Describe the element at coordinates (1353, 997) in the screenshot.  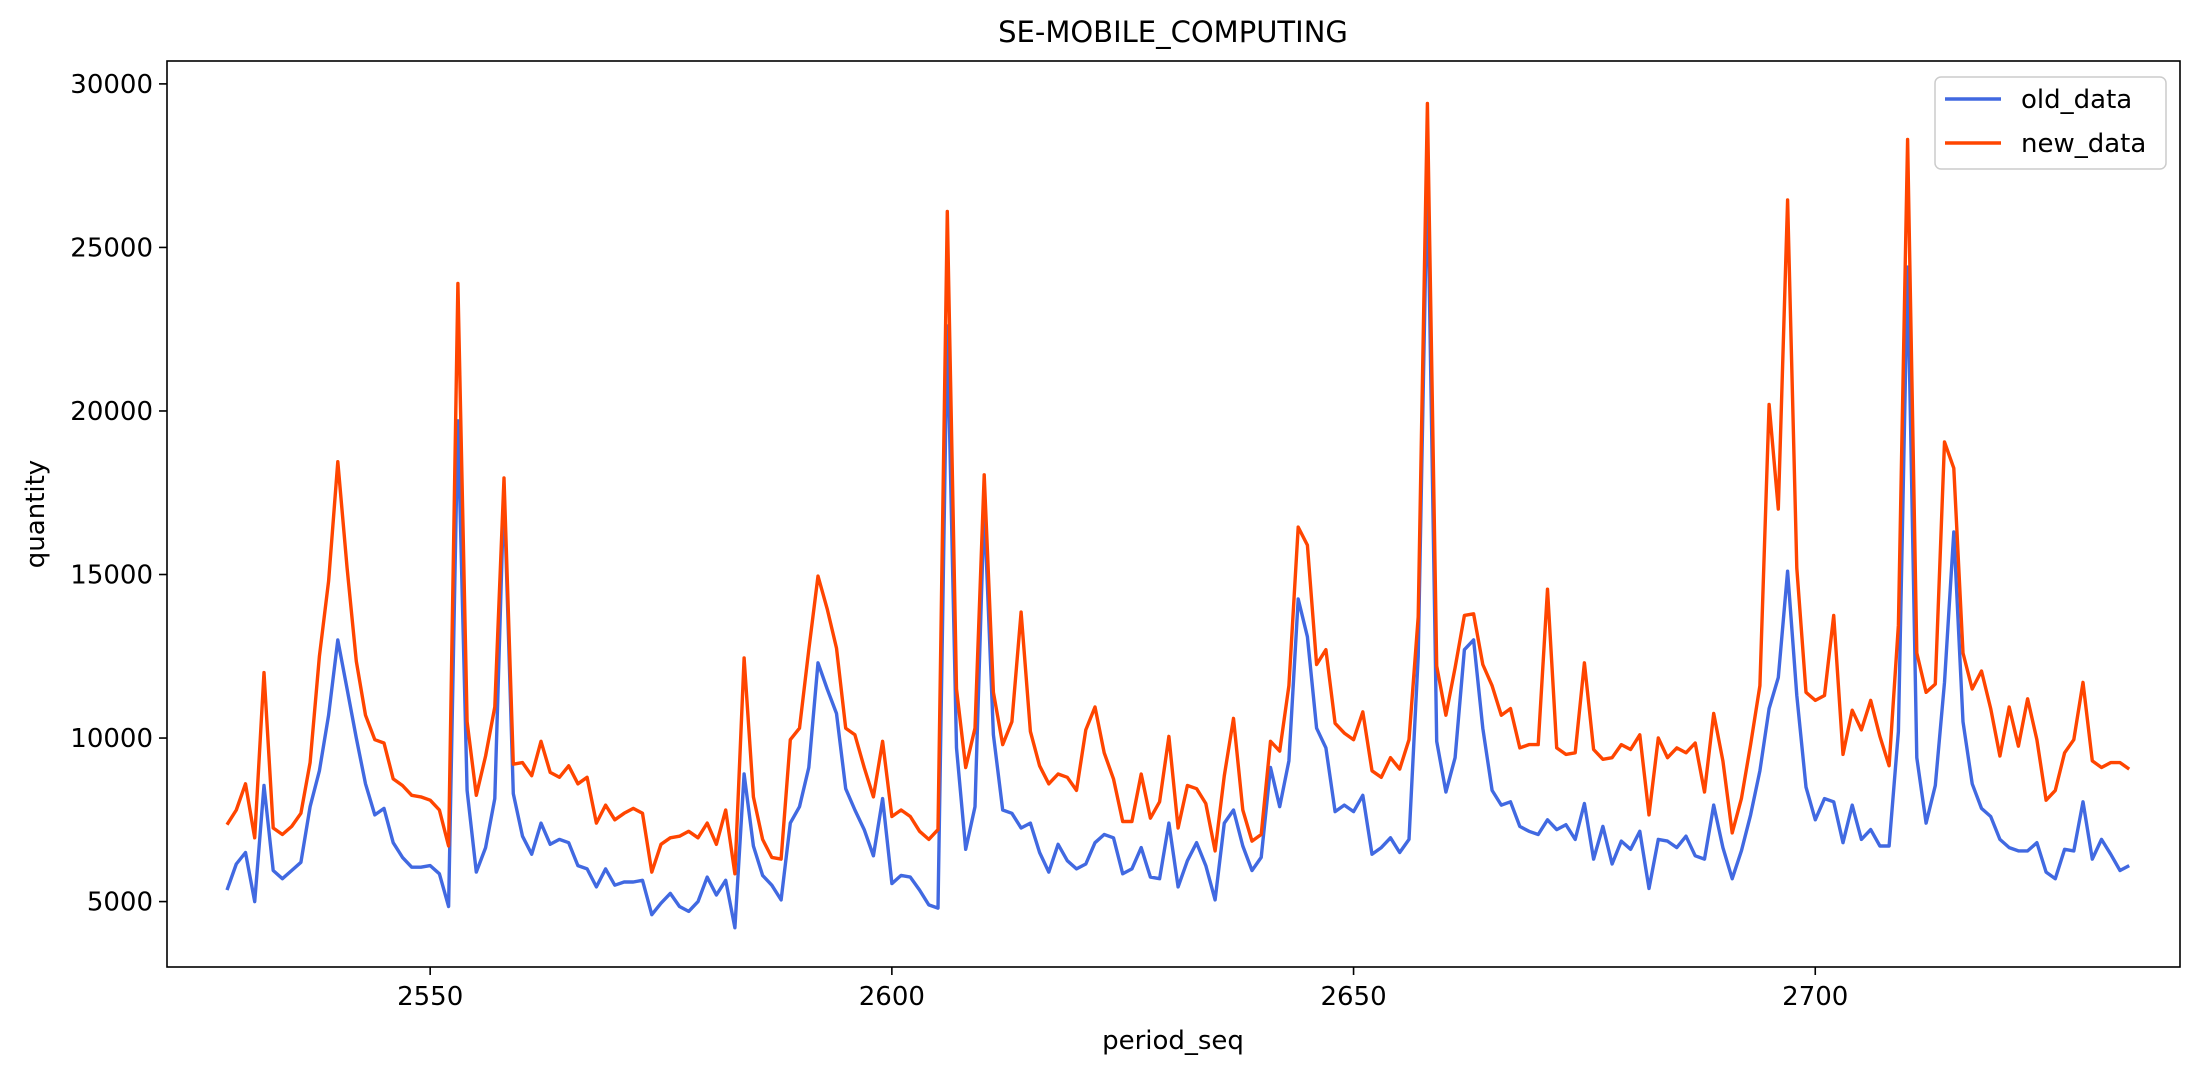
I see `x-tick-label: 2650` at that location.